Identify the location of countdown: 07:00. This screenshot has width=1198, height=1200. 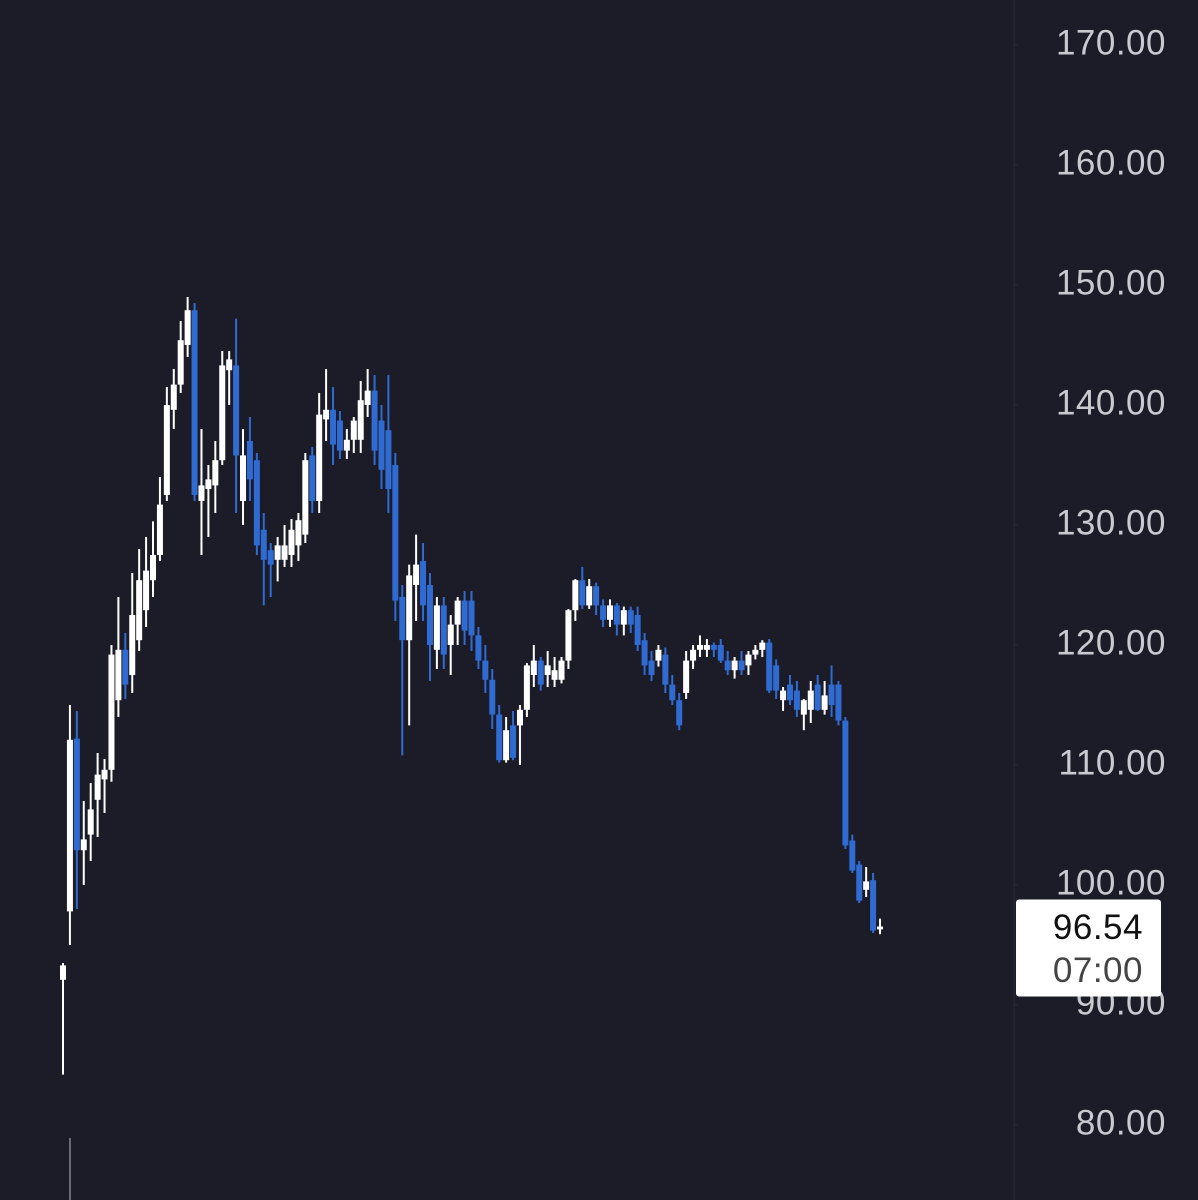
(1098, 970).